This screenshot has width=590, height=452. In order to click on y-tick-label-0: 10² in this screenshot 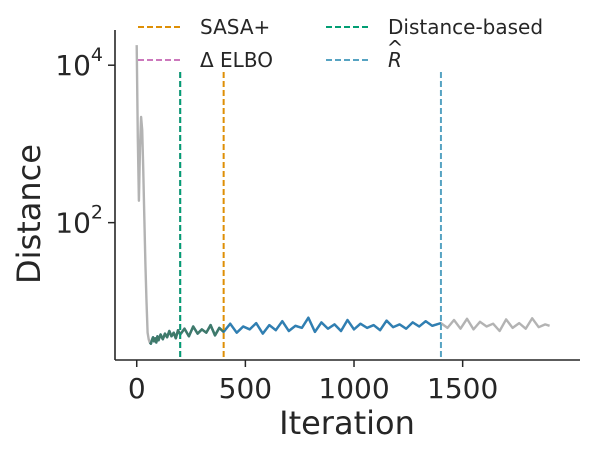, I will do `click(79, 221)`.